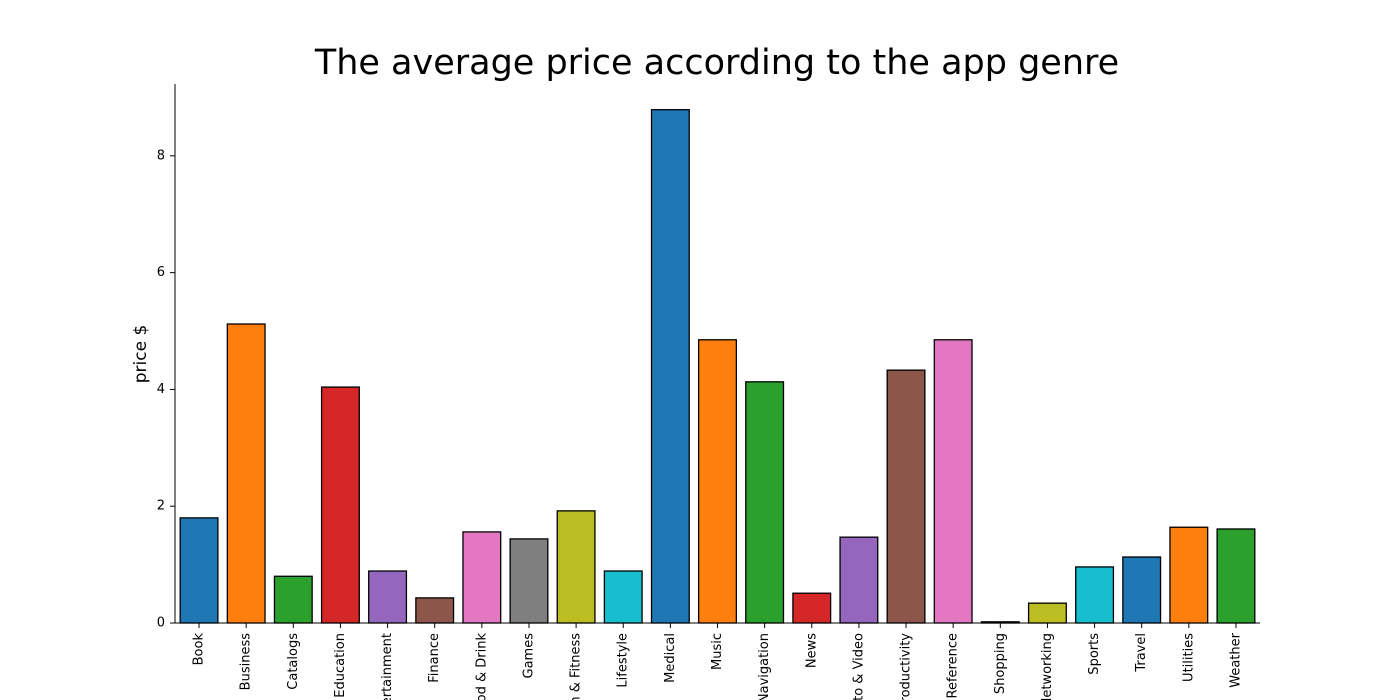 The height and width of the screenshot is (700, 1400). Describe the element at coordinates (1141, 653) in the screenshot. I see `x-tick-label: Travel` at that location.